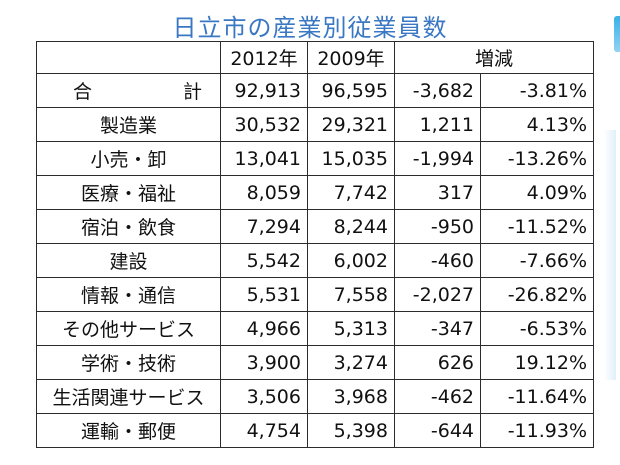  I want to click on value-2009: 7,558, so click(351, 294).